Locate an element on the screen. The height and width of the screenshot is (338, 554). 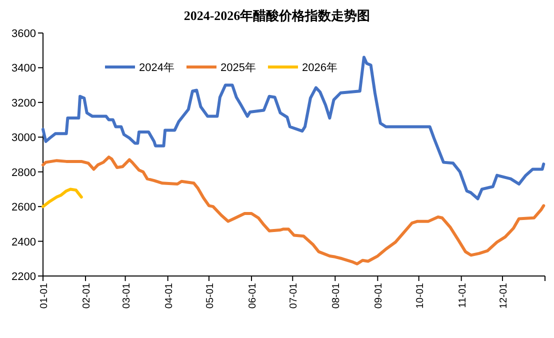
x-tick-label: 04-01 is located at coordinates (169, 295).